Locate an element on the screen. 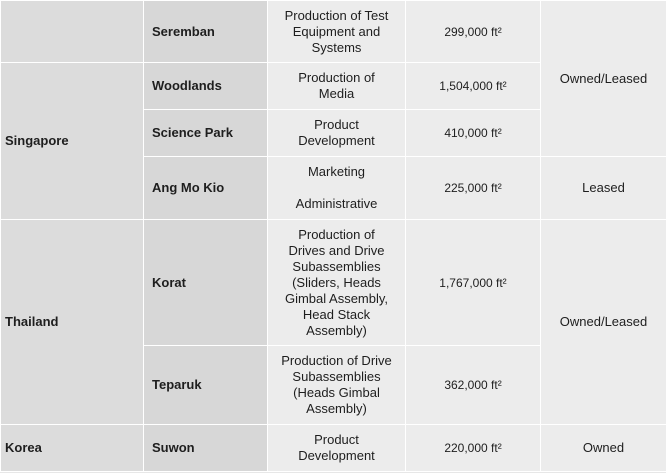 Image resolution: width=666 pixels, height=473 pixels. country-cell: Singapore is located at coordinates (72, 141).